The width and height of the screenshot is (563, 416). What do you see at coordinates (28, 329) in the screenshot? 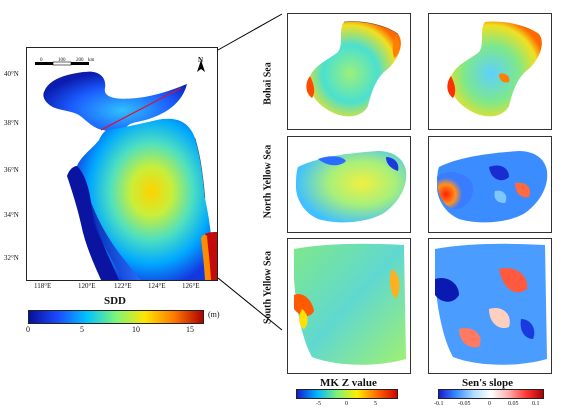
I see `sdd-tick-0: 0` at bounding box center [28, 329].